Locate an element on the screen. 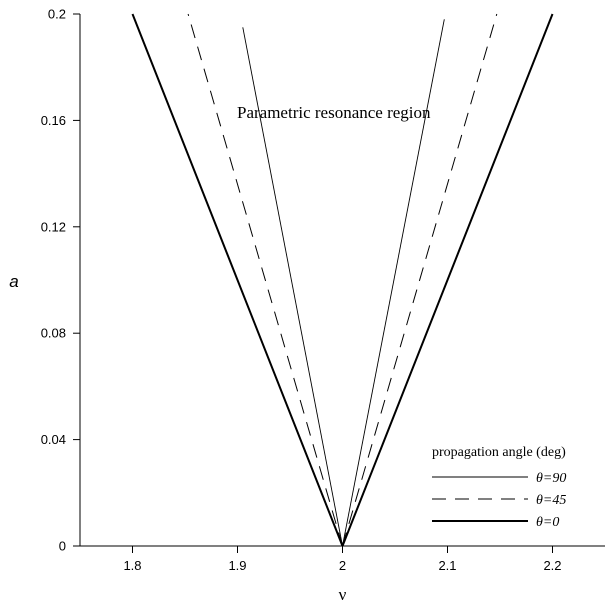 Image resolution: width=607 pixels, height=607 pixels. x-tick-label: 1.8 is located at coordinates (132, 565).